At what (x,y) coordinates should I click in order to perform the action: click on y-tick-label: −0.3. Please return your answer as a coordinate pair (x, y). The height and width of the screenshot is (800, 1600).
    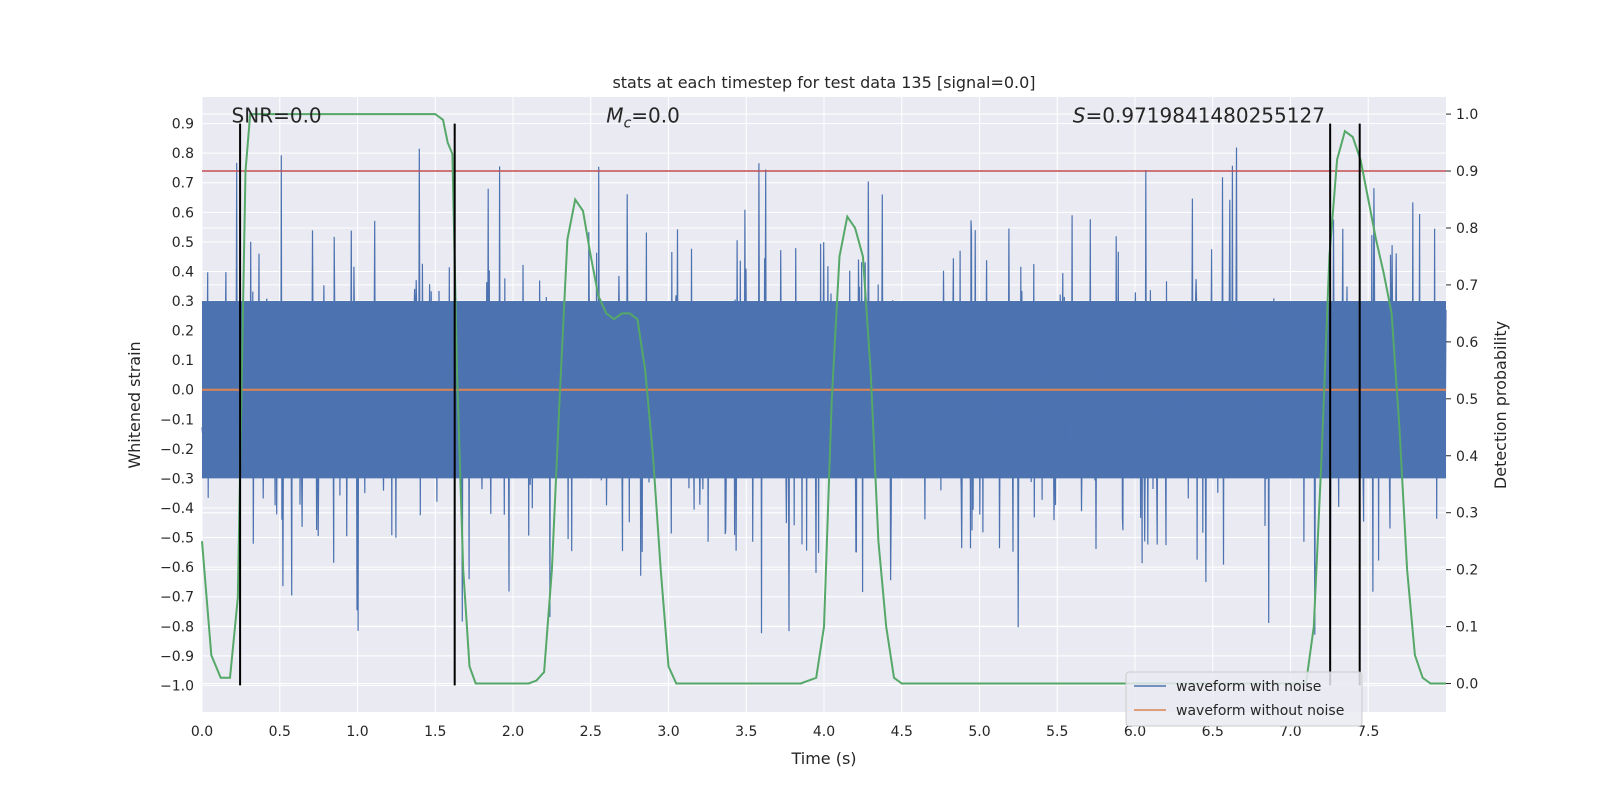
    Looking at the image, I should click on (177, 479).